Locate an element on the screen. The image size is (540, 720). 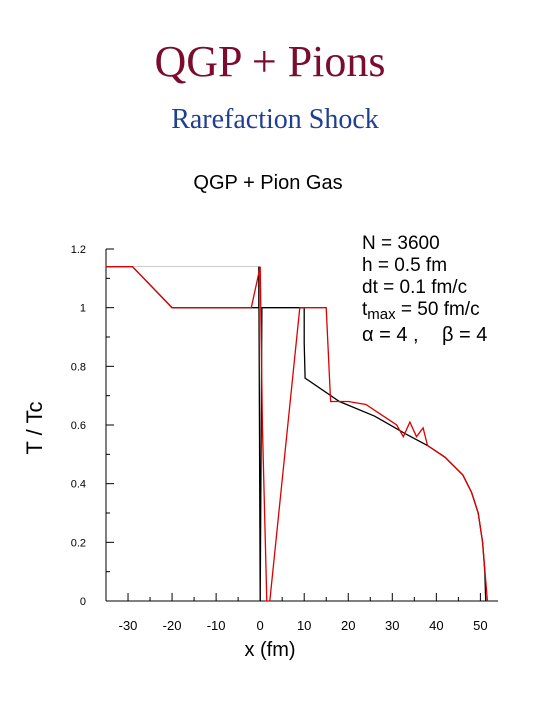
annotation-tmax-sub: max is located at coordinates (381, 314).